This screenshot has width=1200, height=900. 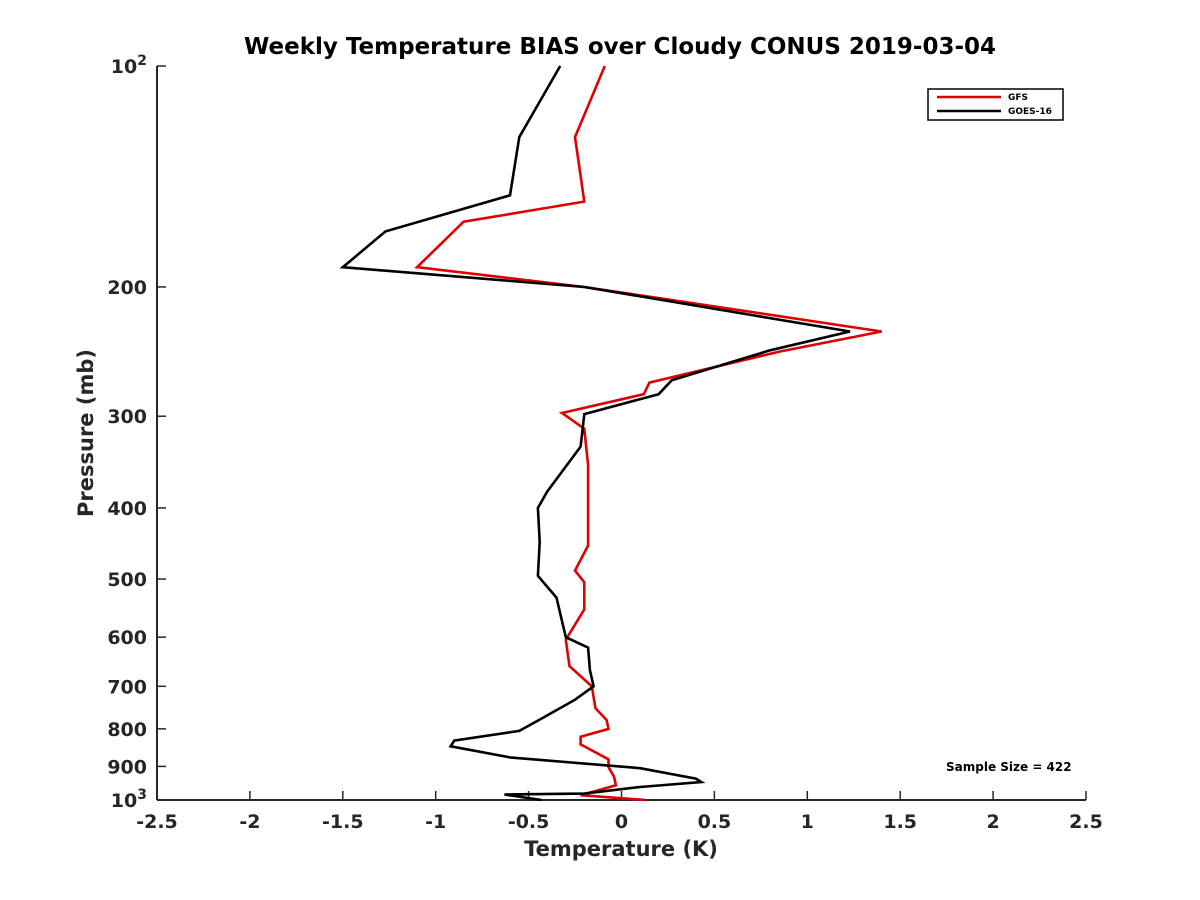 I want to click on x-tick-group: -2.5 -2 -1.5 -1 -0.5 0 0.5 1 1.5 2 2.5, so click(x=619, y=812).